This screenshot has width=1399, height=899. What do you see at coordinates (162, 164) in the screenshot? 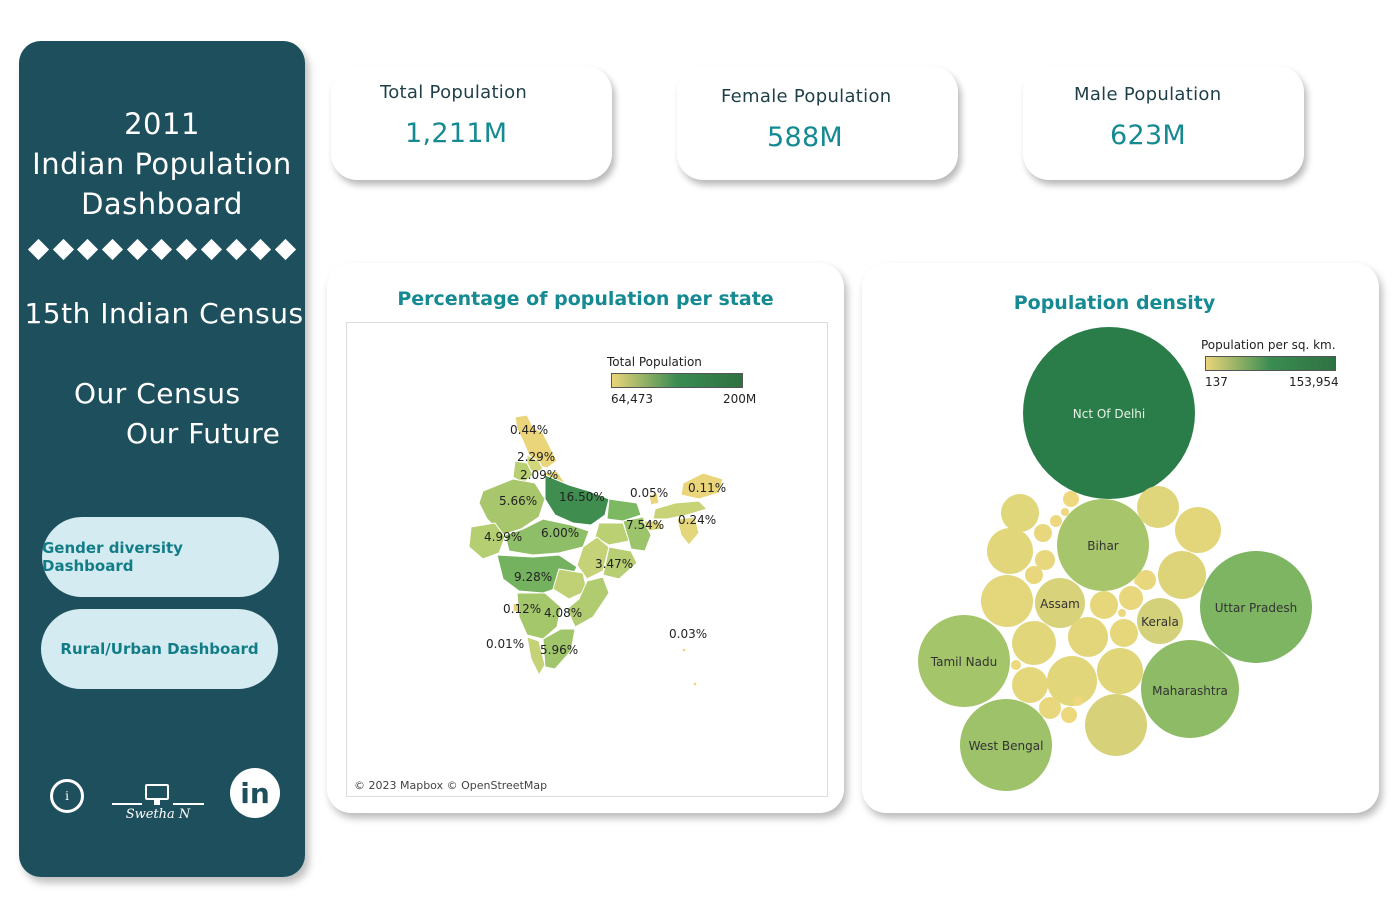
I see `dashboard-title-line1: Indian Population` at bounding box center [162, 164].